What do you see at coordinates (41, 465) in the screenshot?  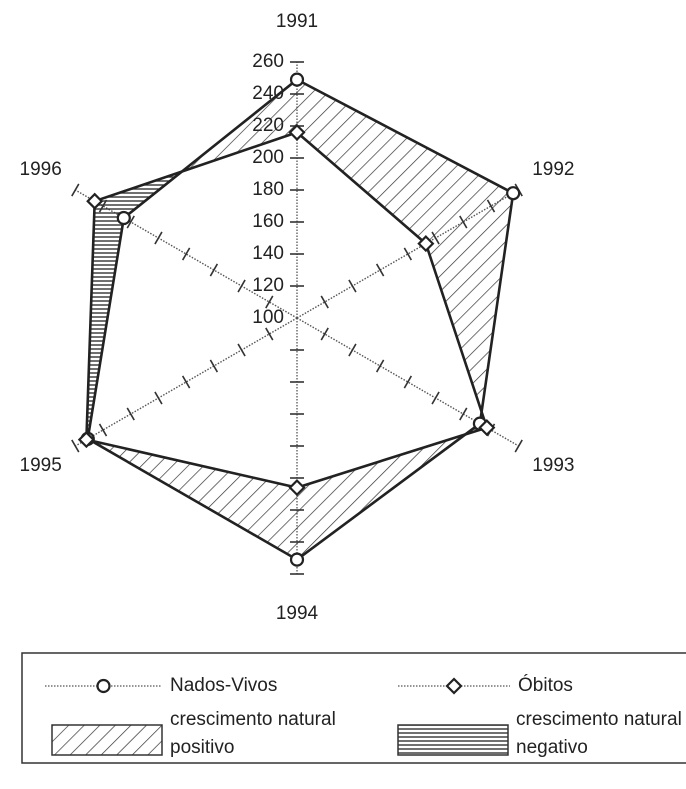 I see `category-label: 1995` at bounding box center [41, 465].